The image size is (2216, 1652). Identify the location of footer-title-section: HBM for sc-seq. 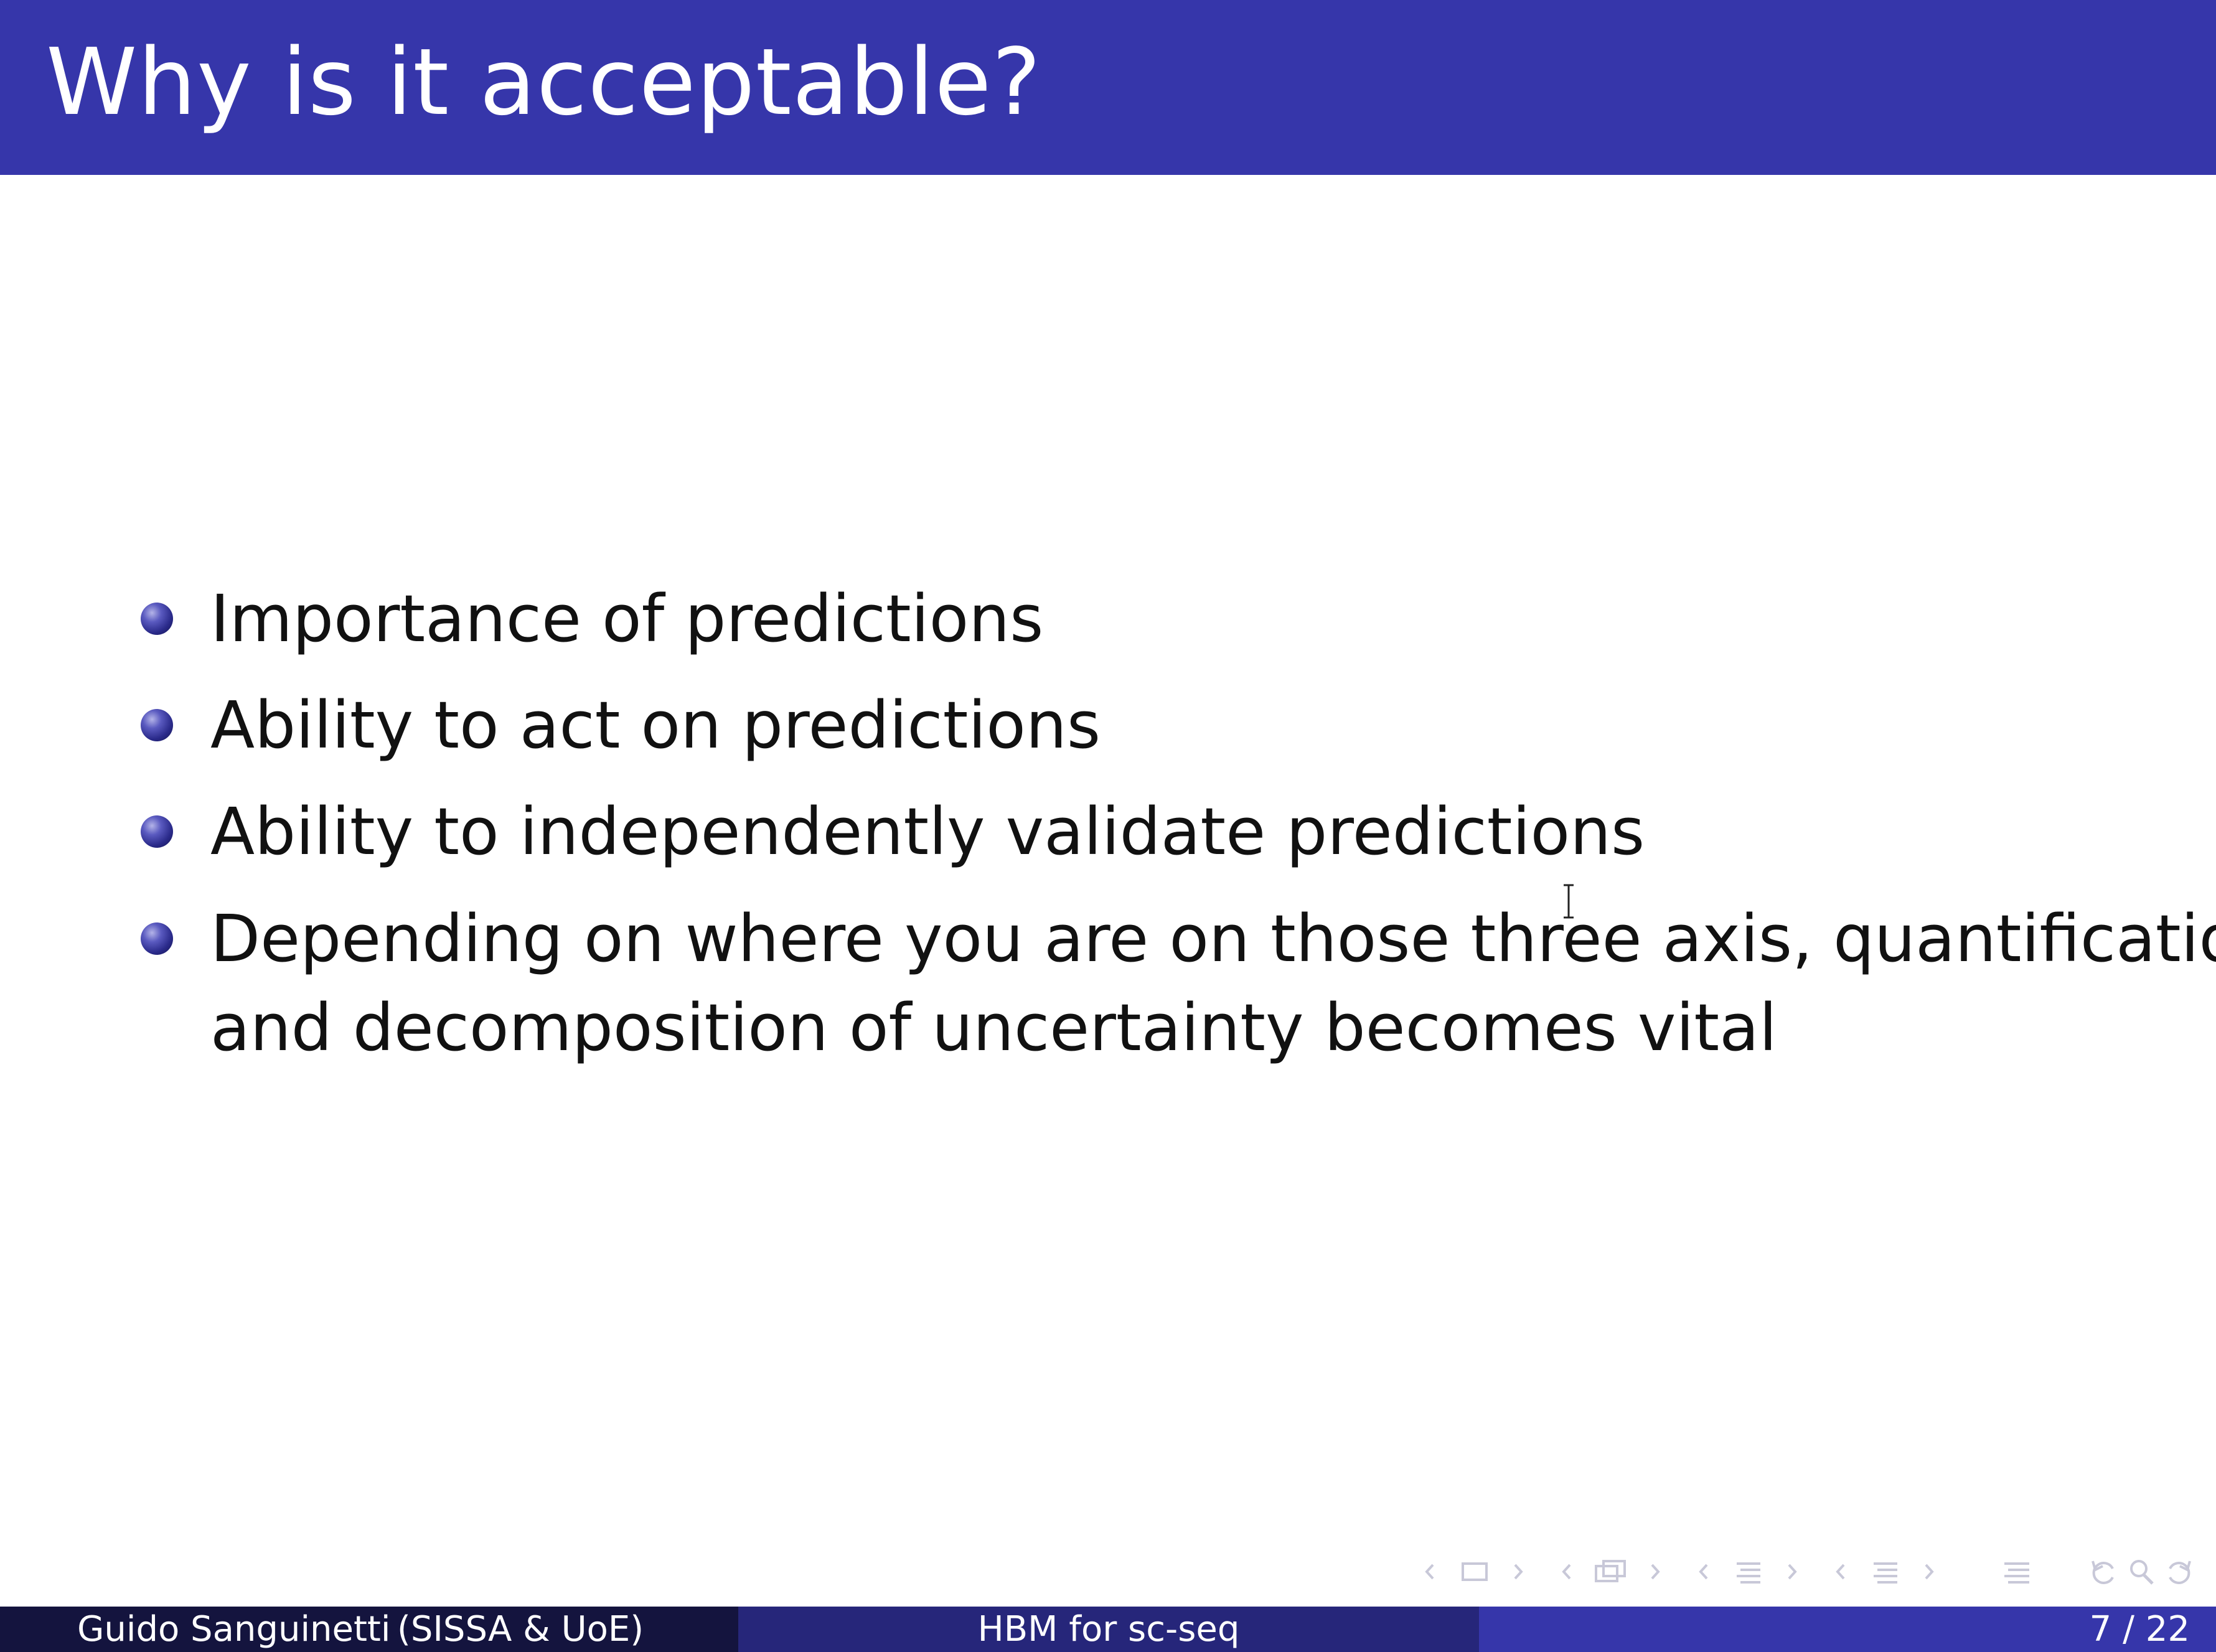
(1108, 1629).